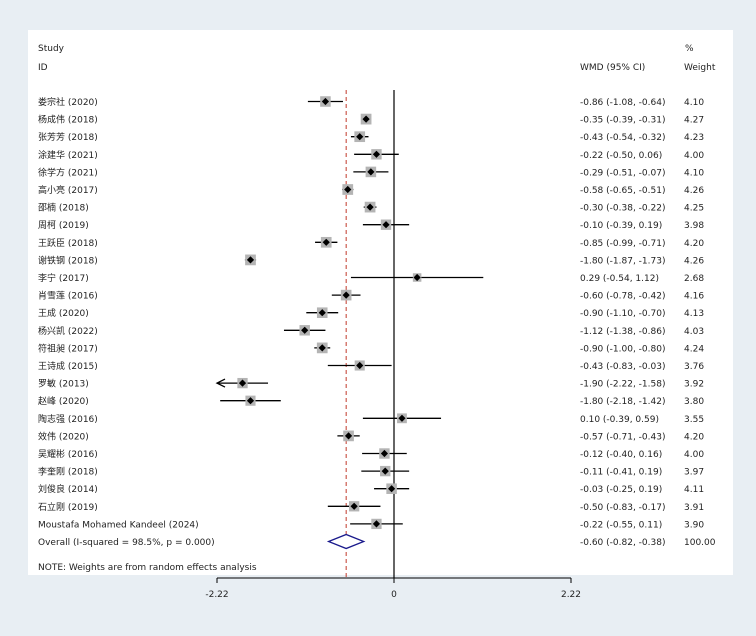 This screenshot has height=636, width=756. Describe the element at coordinates (63, 313) in the screenshot. I see `study-label: 王成 (2020)` at that location.